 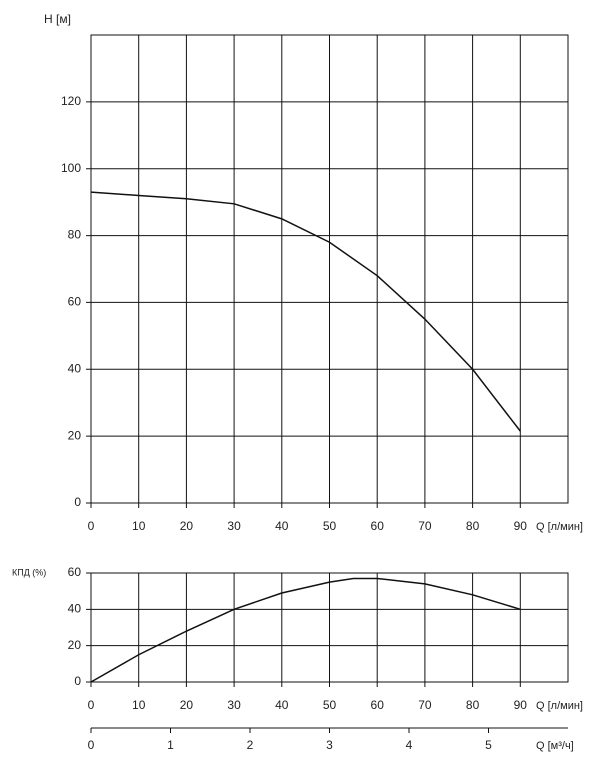 What do you see at coordinates (29, 572) in the screenshot?
I see `y-axis-label: КПД (%)` at bounding box center [29, 572].